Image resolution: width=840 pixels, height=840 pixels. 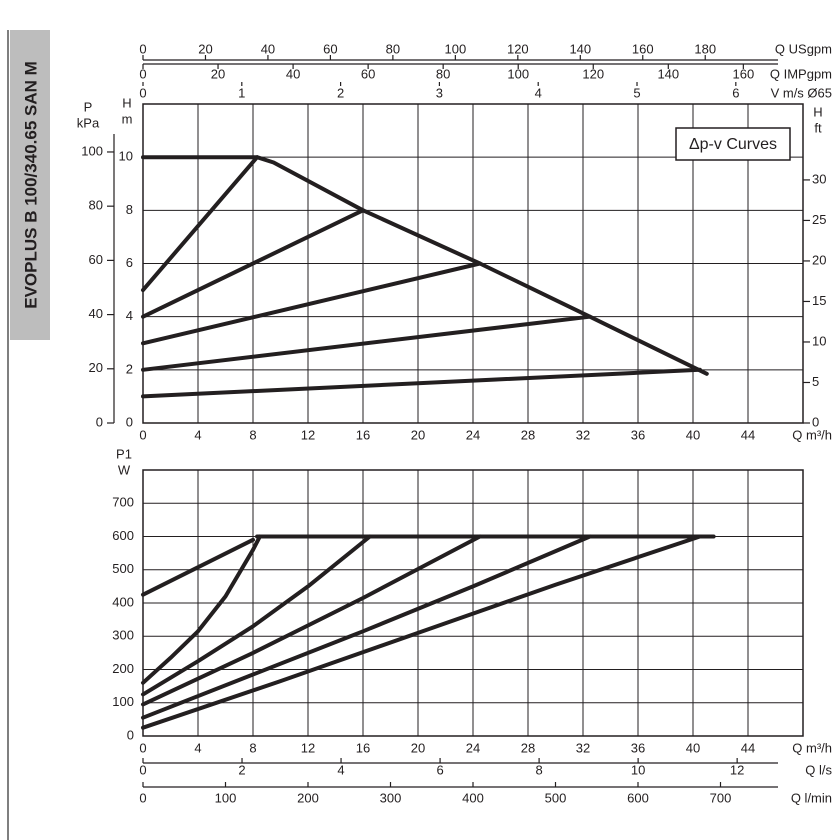 I want to click on x-tick-label: 28, so click(x=528, y=747).